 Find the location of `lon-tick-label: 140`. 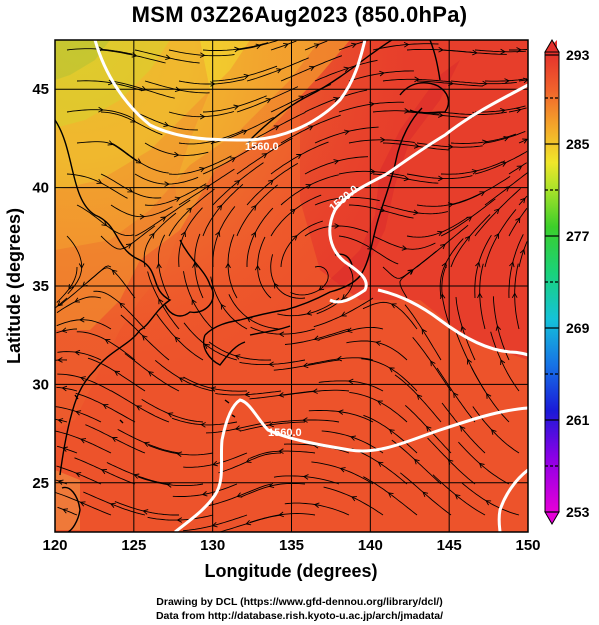

lon-tick-label: 140 is located at coordinates (370, 545).